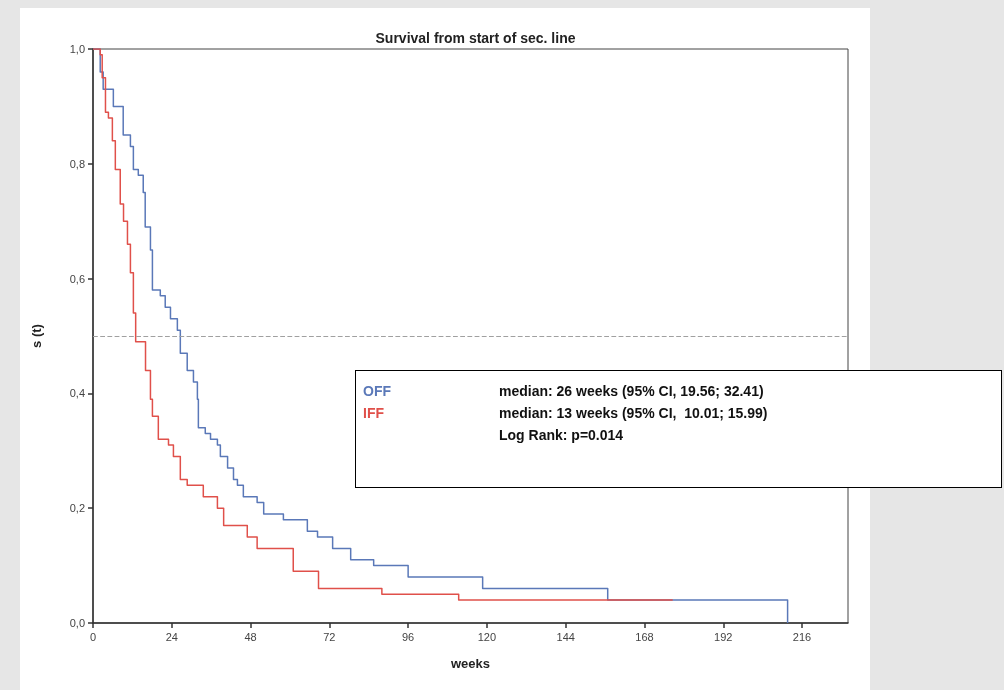 The image size is (1004, 690). Describe the element at coordinates (678, 429) in the screenshot. I see `text-box: OFF IFF median: 26 weeks (95% CI, 19.56; 32.41) median: 13 weeks (95% CI, 10.01; 15.99) Log Rank: p=0.014` at that location.